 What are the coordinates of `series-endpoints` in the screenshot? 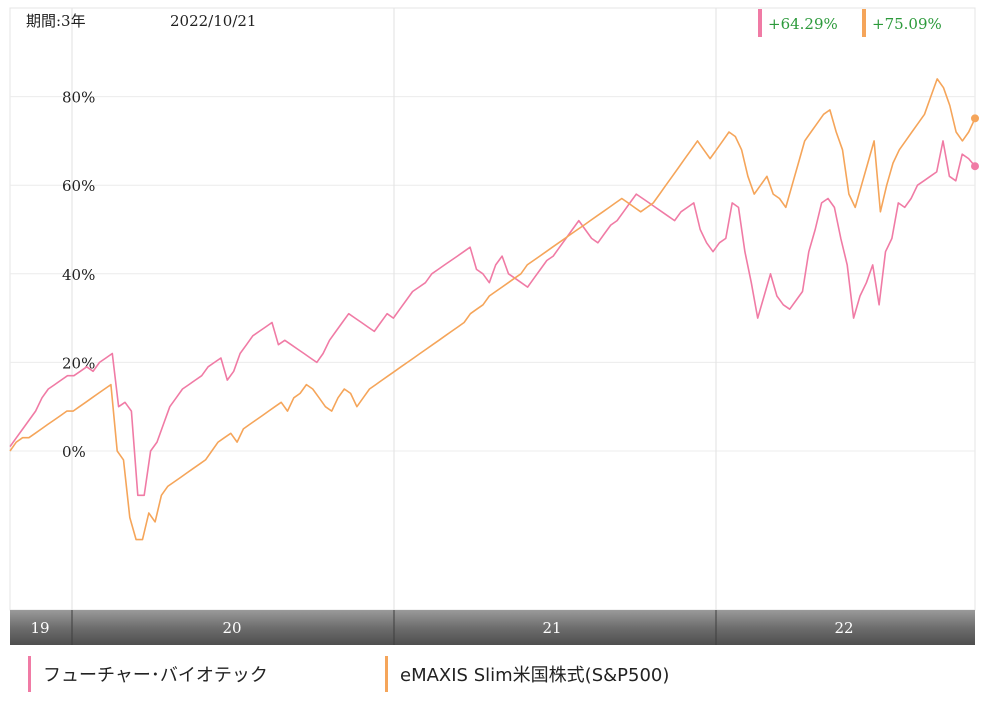 It's located at (975, 142).